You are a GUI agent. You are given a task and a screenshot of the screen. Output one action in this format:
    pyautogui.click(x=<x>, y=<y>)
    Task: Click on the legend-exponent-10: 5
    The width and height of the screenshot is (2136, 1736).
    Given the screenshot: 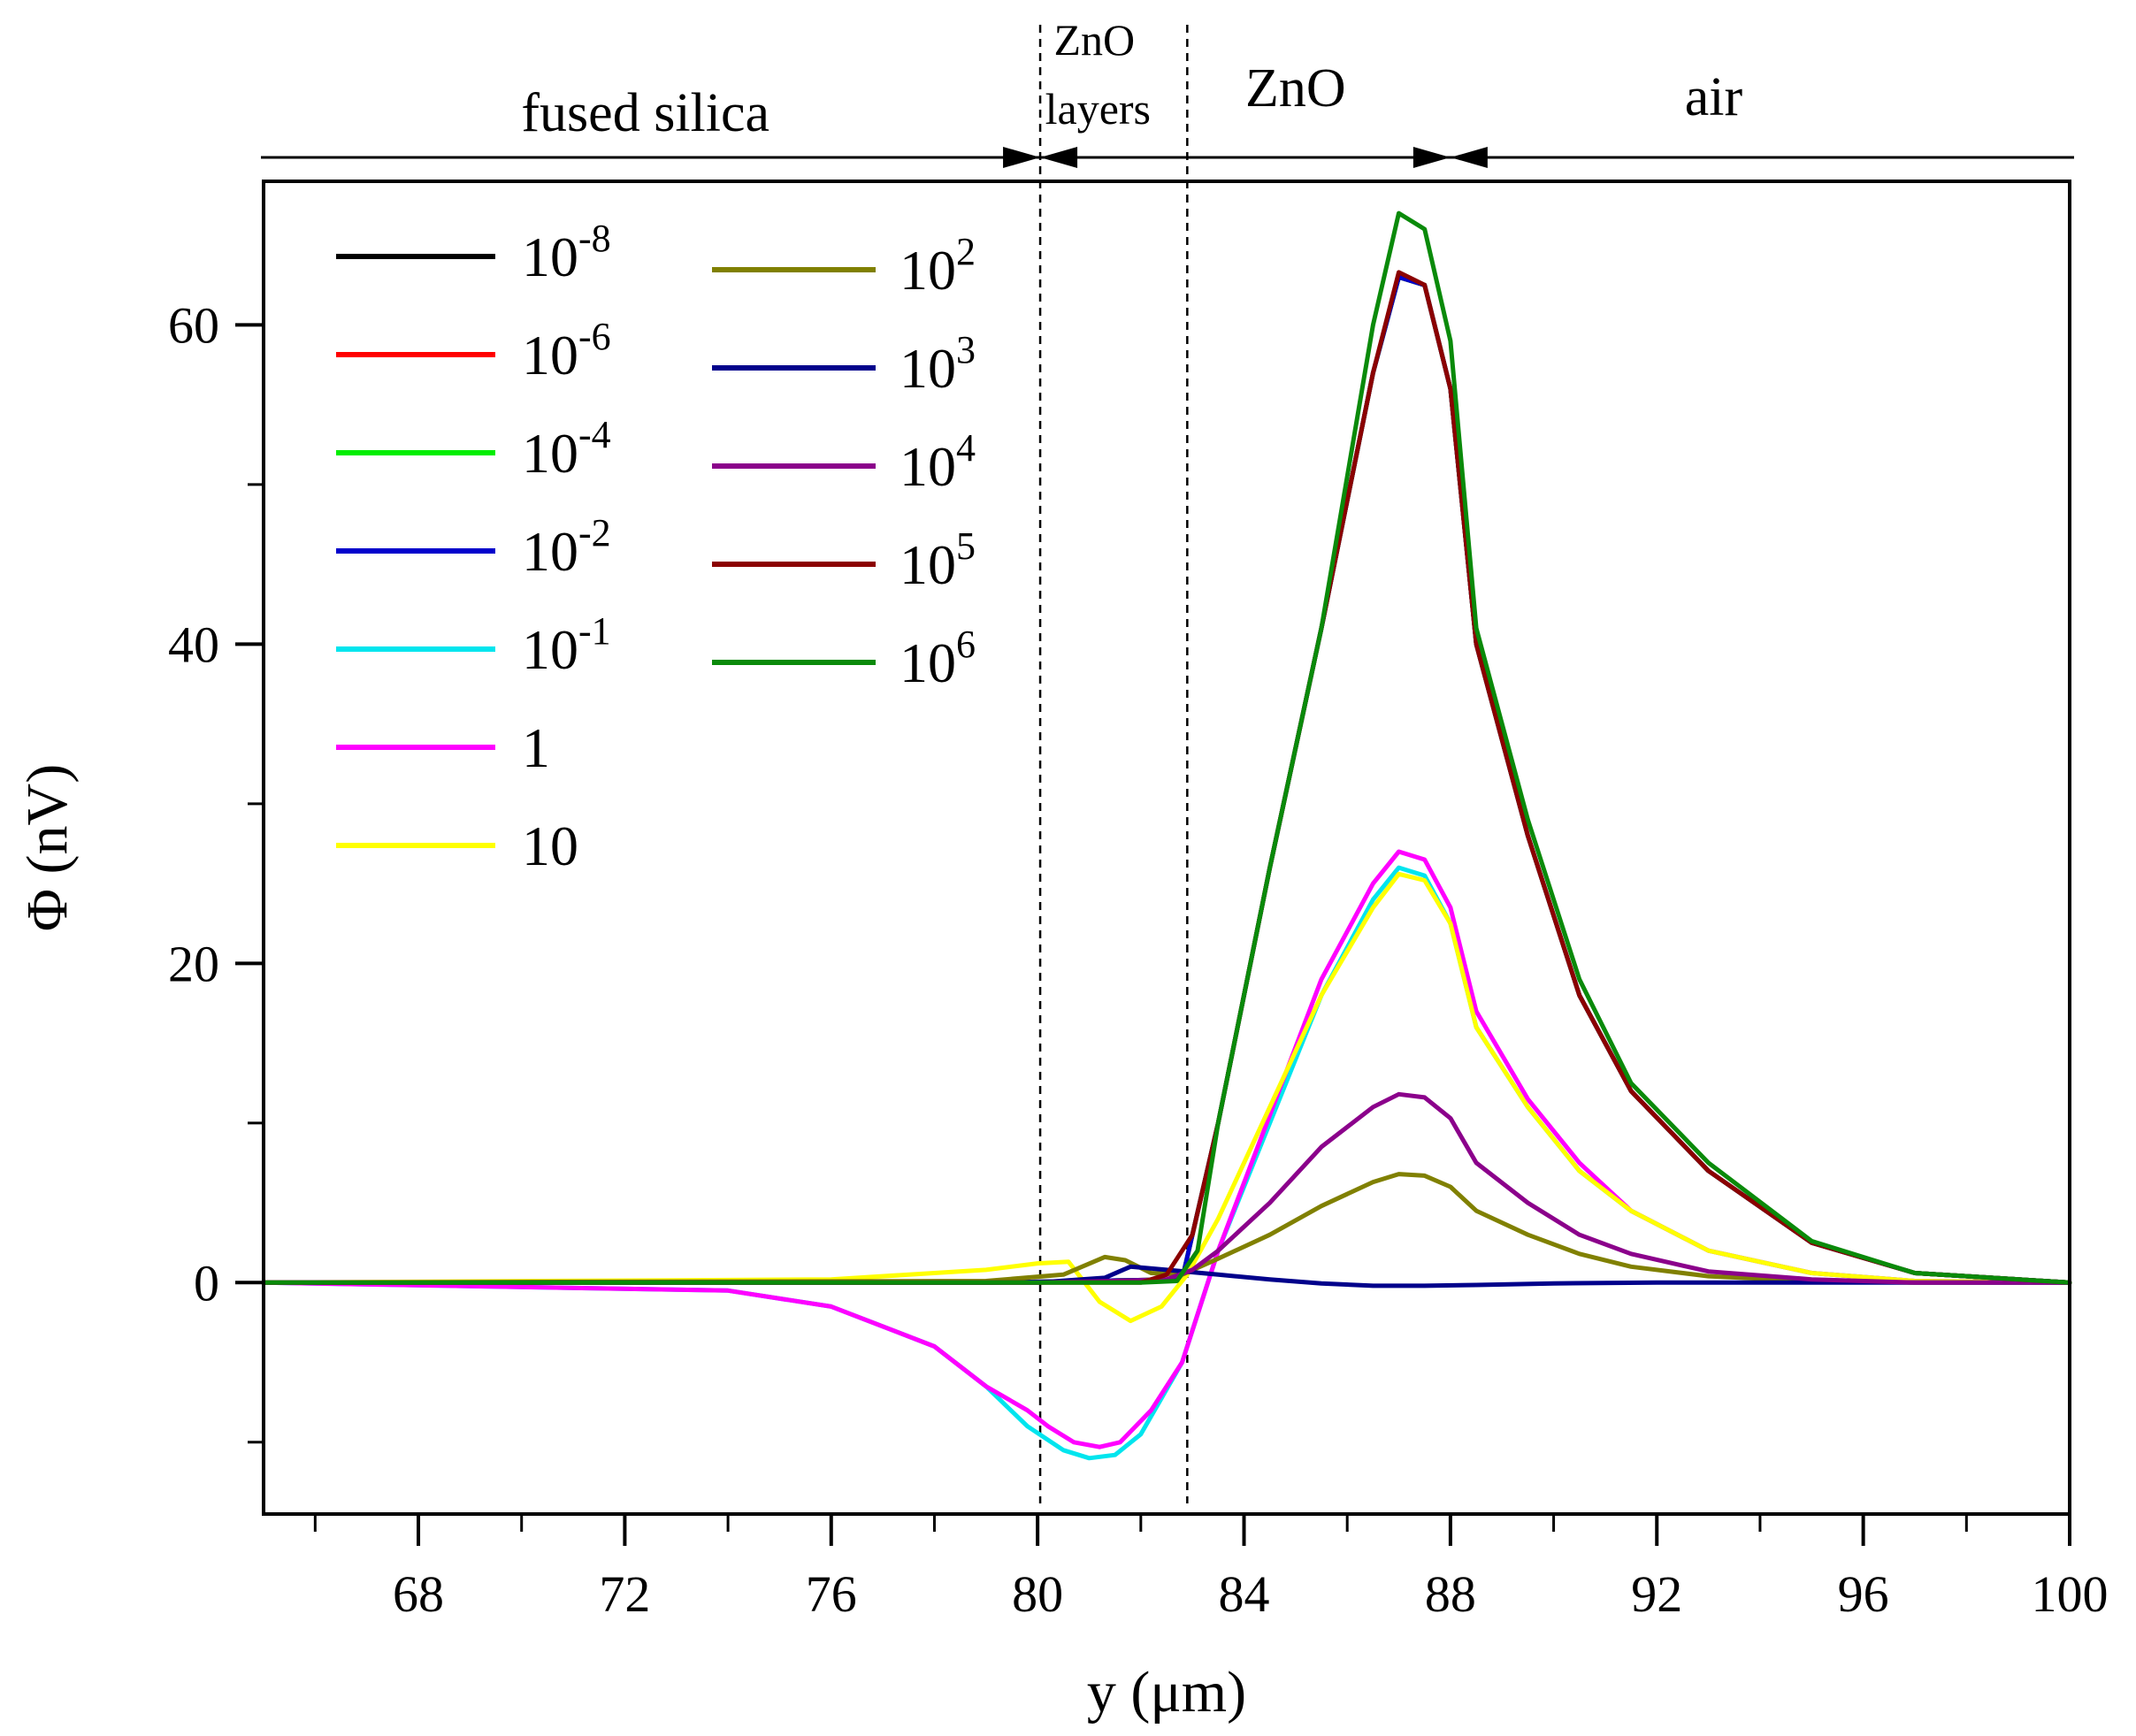 What is the action you would take?
    pyautogui.click(x=966, y=546)
    